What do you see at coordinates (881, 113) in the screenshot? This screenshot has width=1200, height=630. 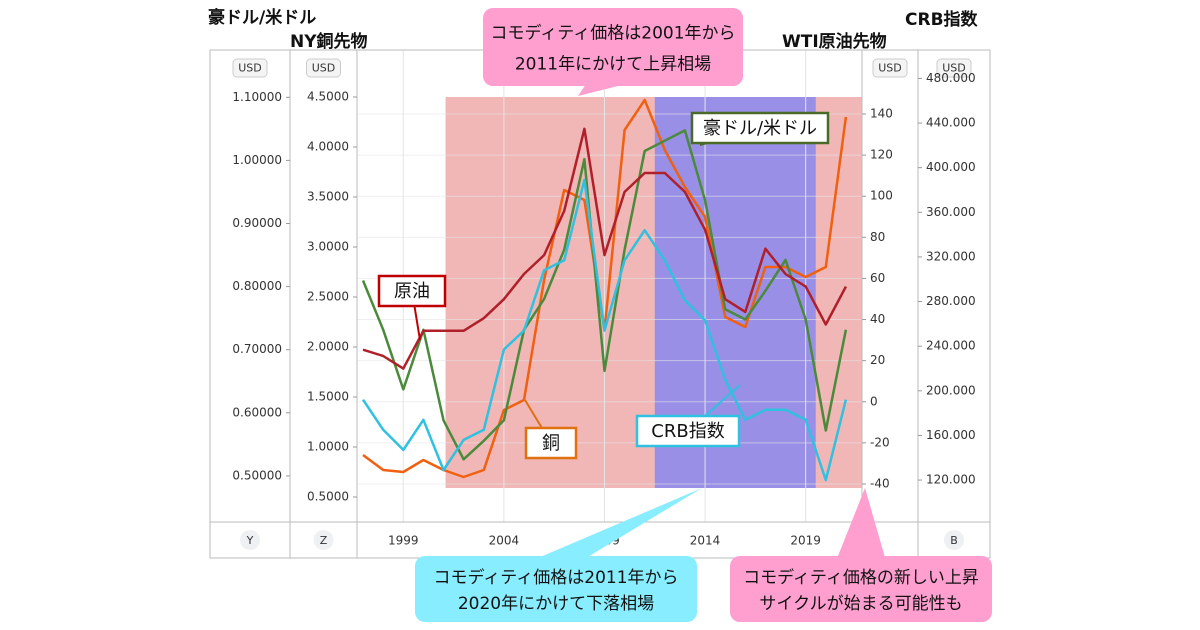 I see `y-tick-label: 140` at bounding box center [881, 113].